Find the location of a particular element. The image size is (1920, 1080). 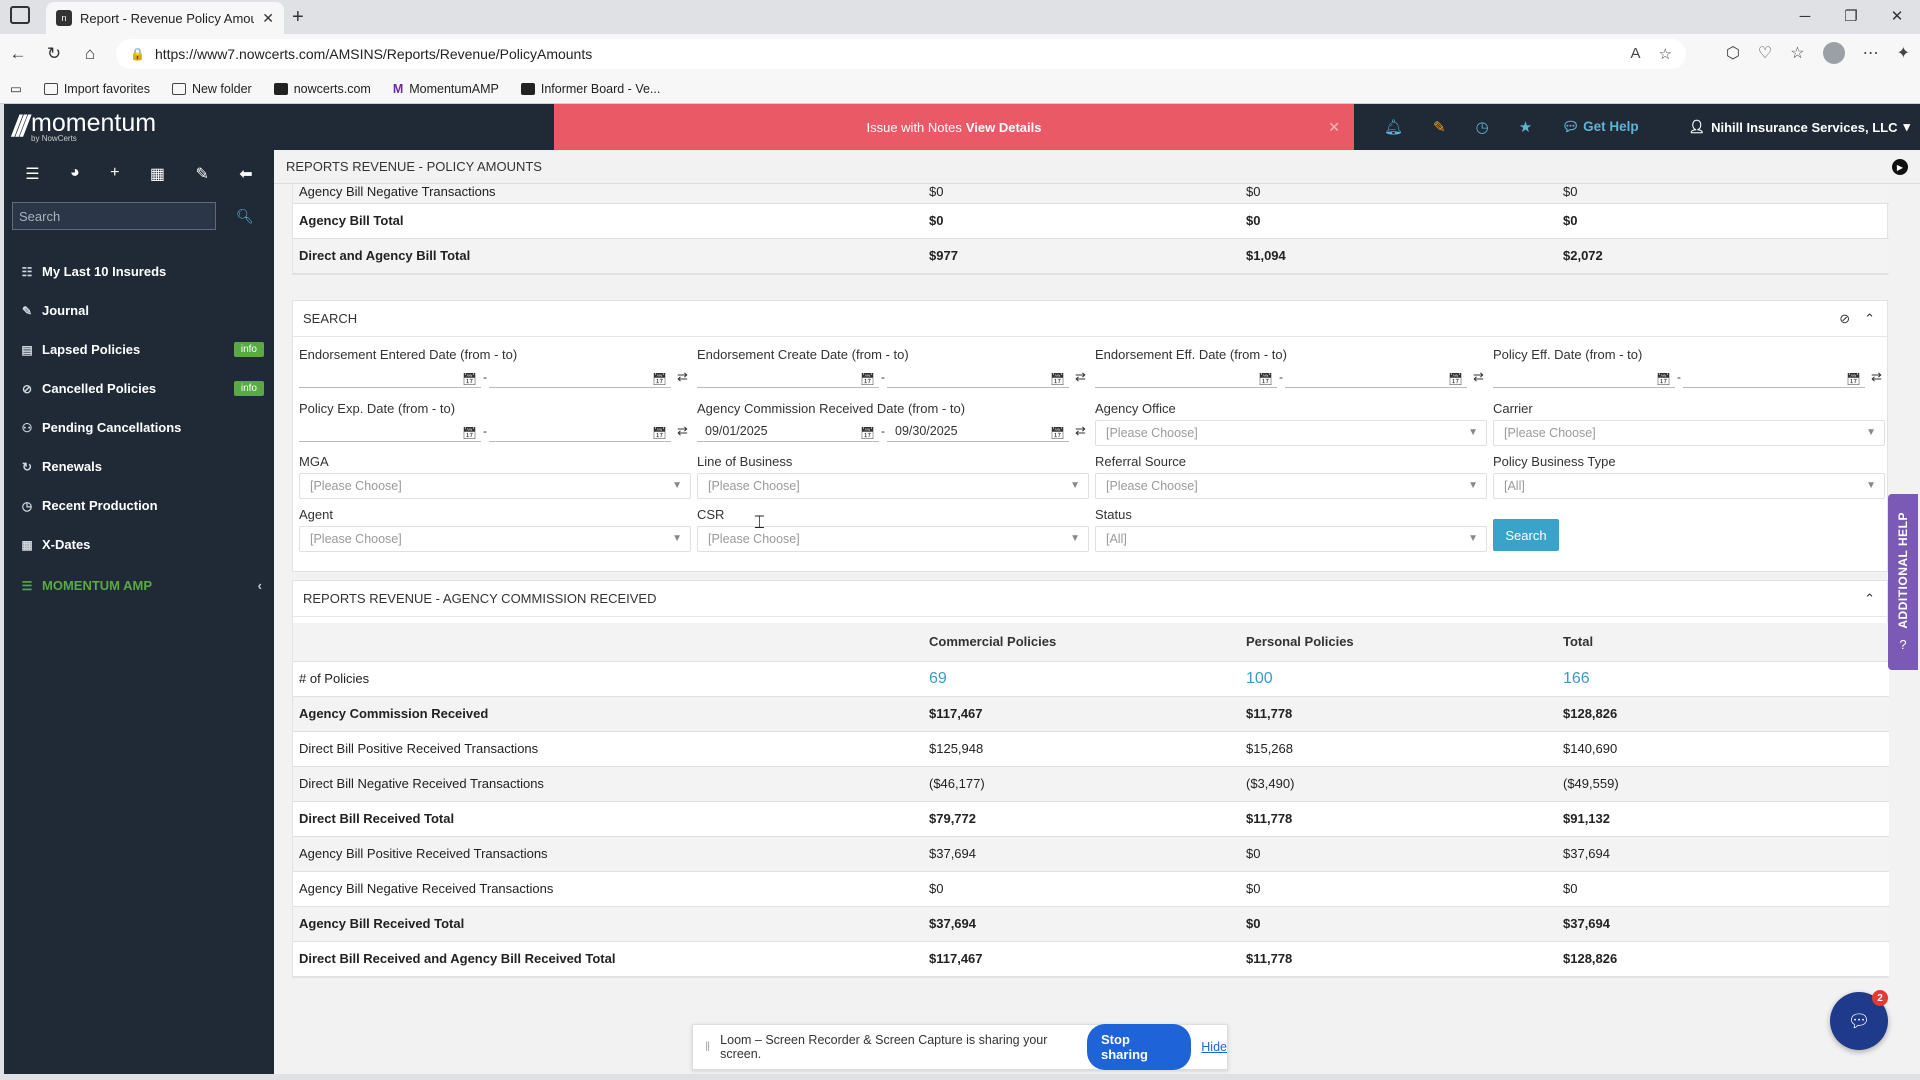

close-window-icon: ✕ is located at coordinates (1897, 16).